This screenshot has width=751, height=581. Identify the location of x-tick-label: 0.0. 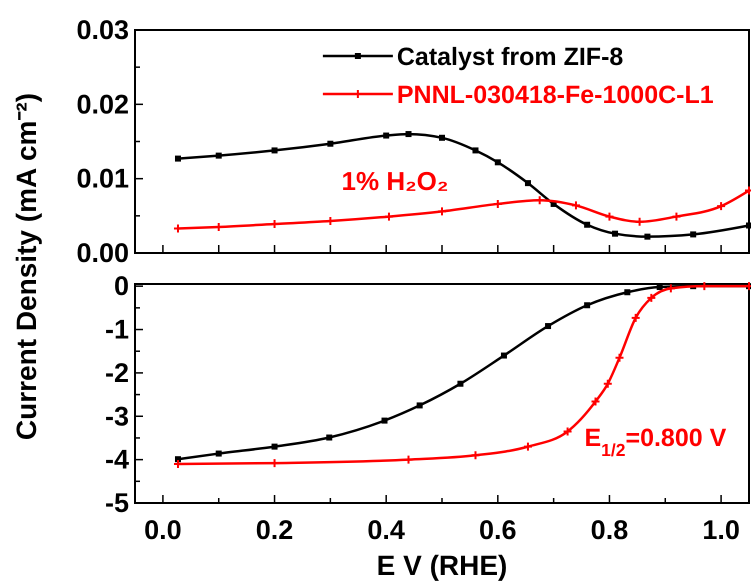
(163, 530).